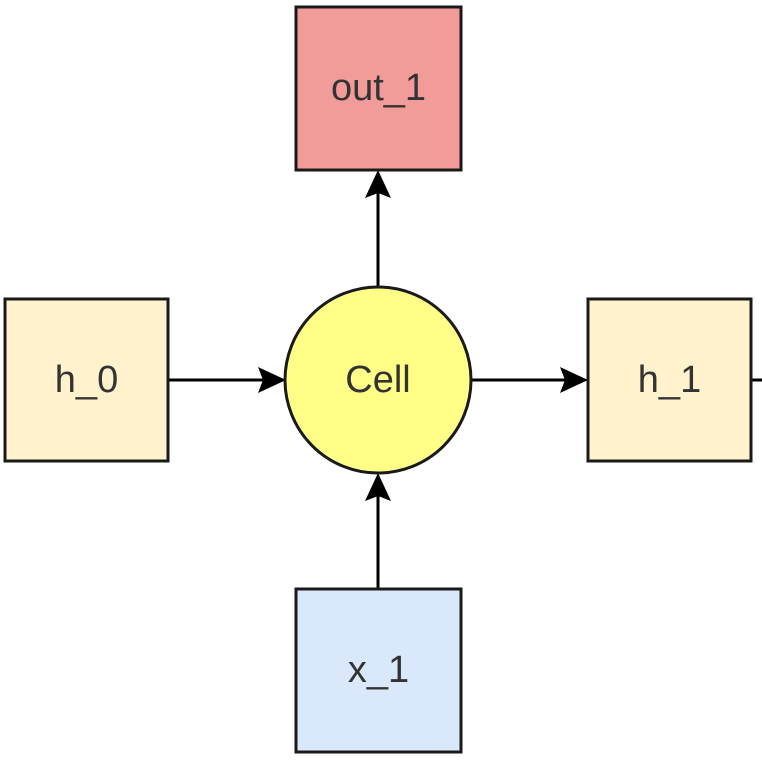 The width and height of the screenshot is (762, 760). I want to click on x1-box, so click(378, 670).